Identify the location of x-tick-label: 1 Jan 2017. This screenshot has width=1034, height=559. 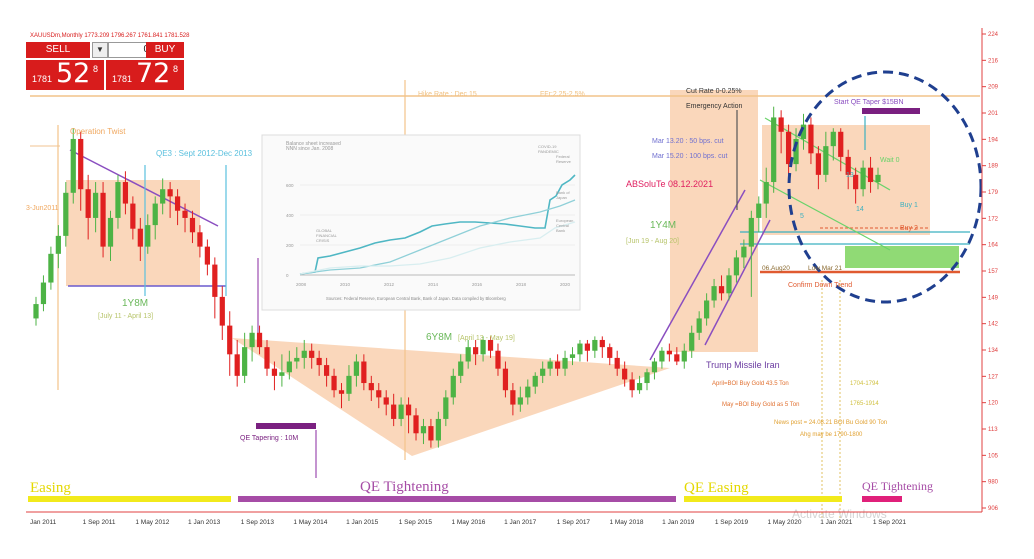
(520, 522).